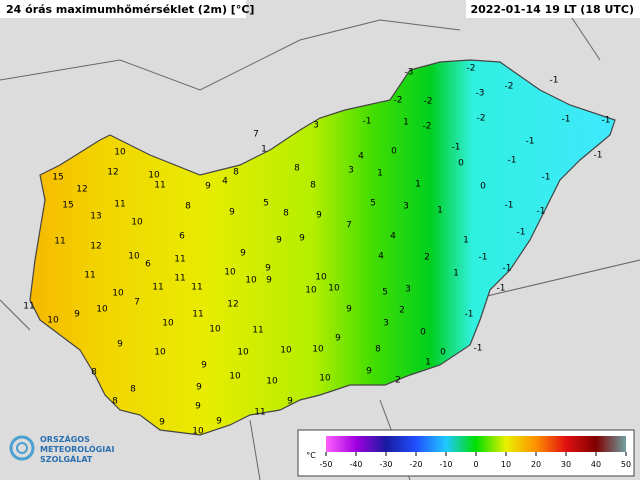 The height and width of the screenshot is (480, 640). What do you see at coordinates (65, 438) in the screenshot?
I see `logo-line: ORSZÁGOS` at bounding box center [65, 438].